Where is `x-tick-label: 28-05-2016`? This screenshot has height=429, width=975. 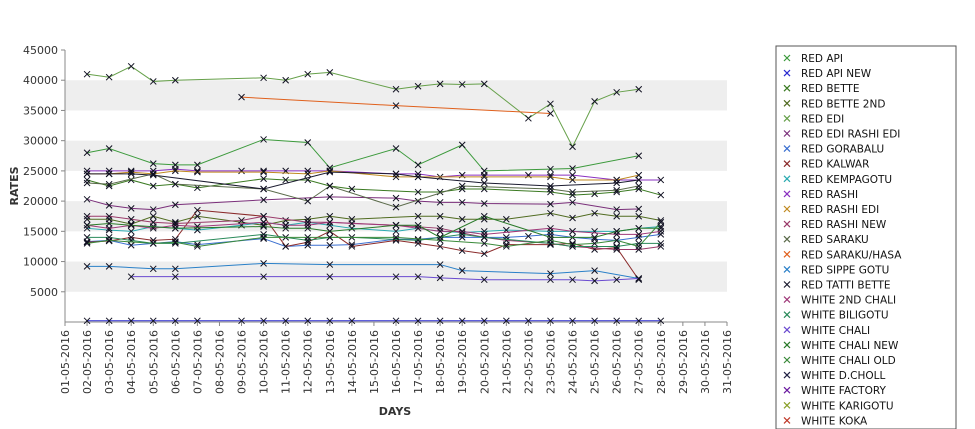
x-tick-label: 28-05-2016 is located at coordinates (661, 362).